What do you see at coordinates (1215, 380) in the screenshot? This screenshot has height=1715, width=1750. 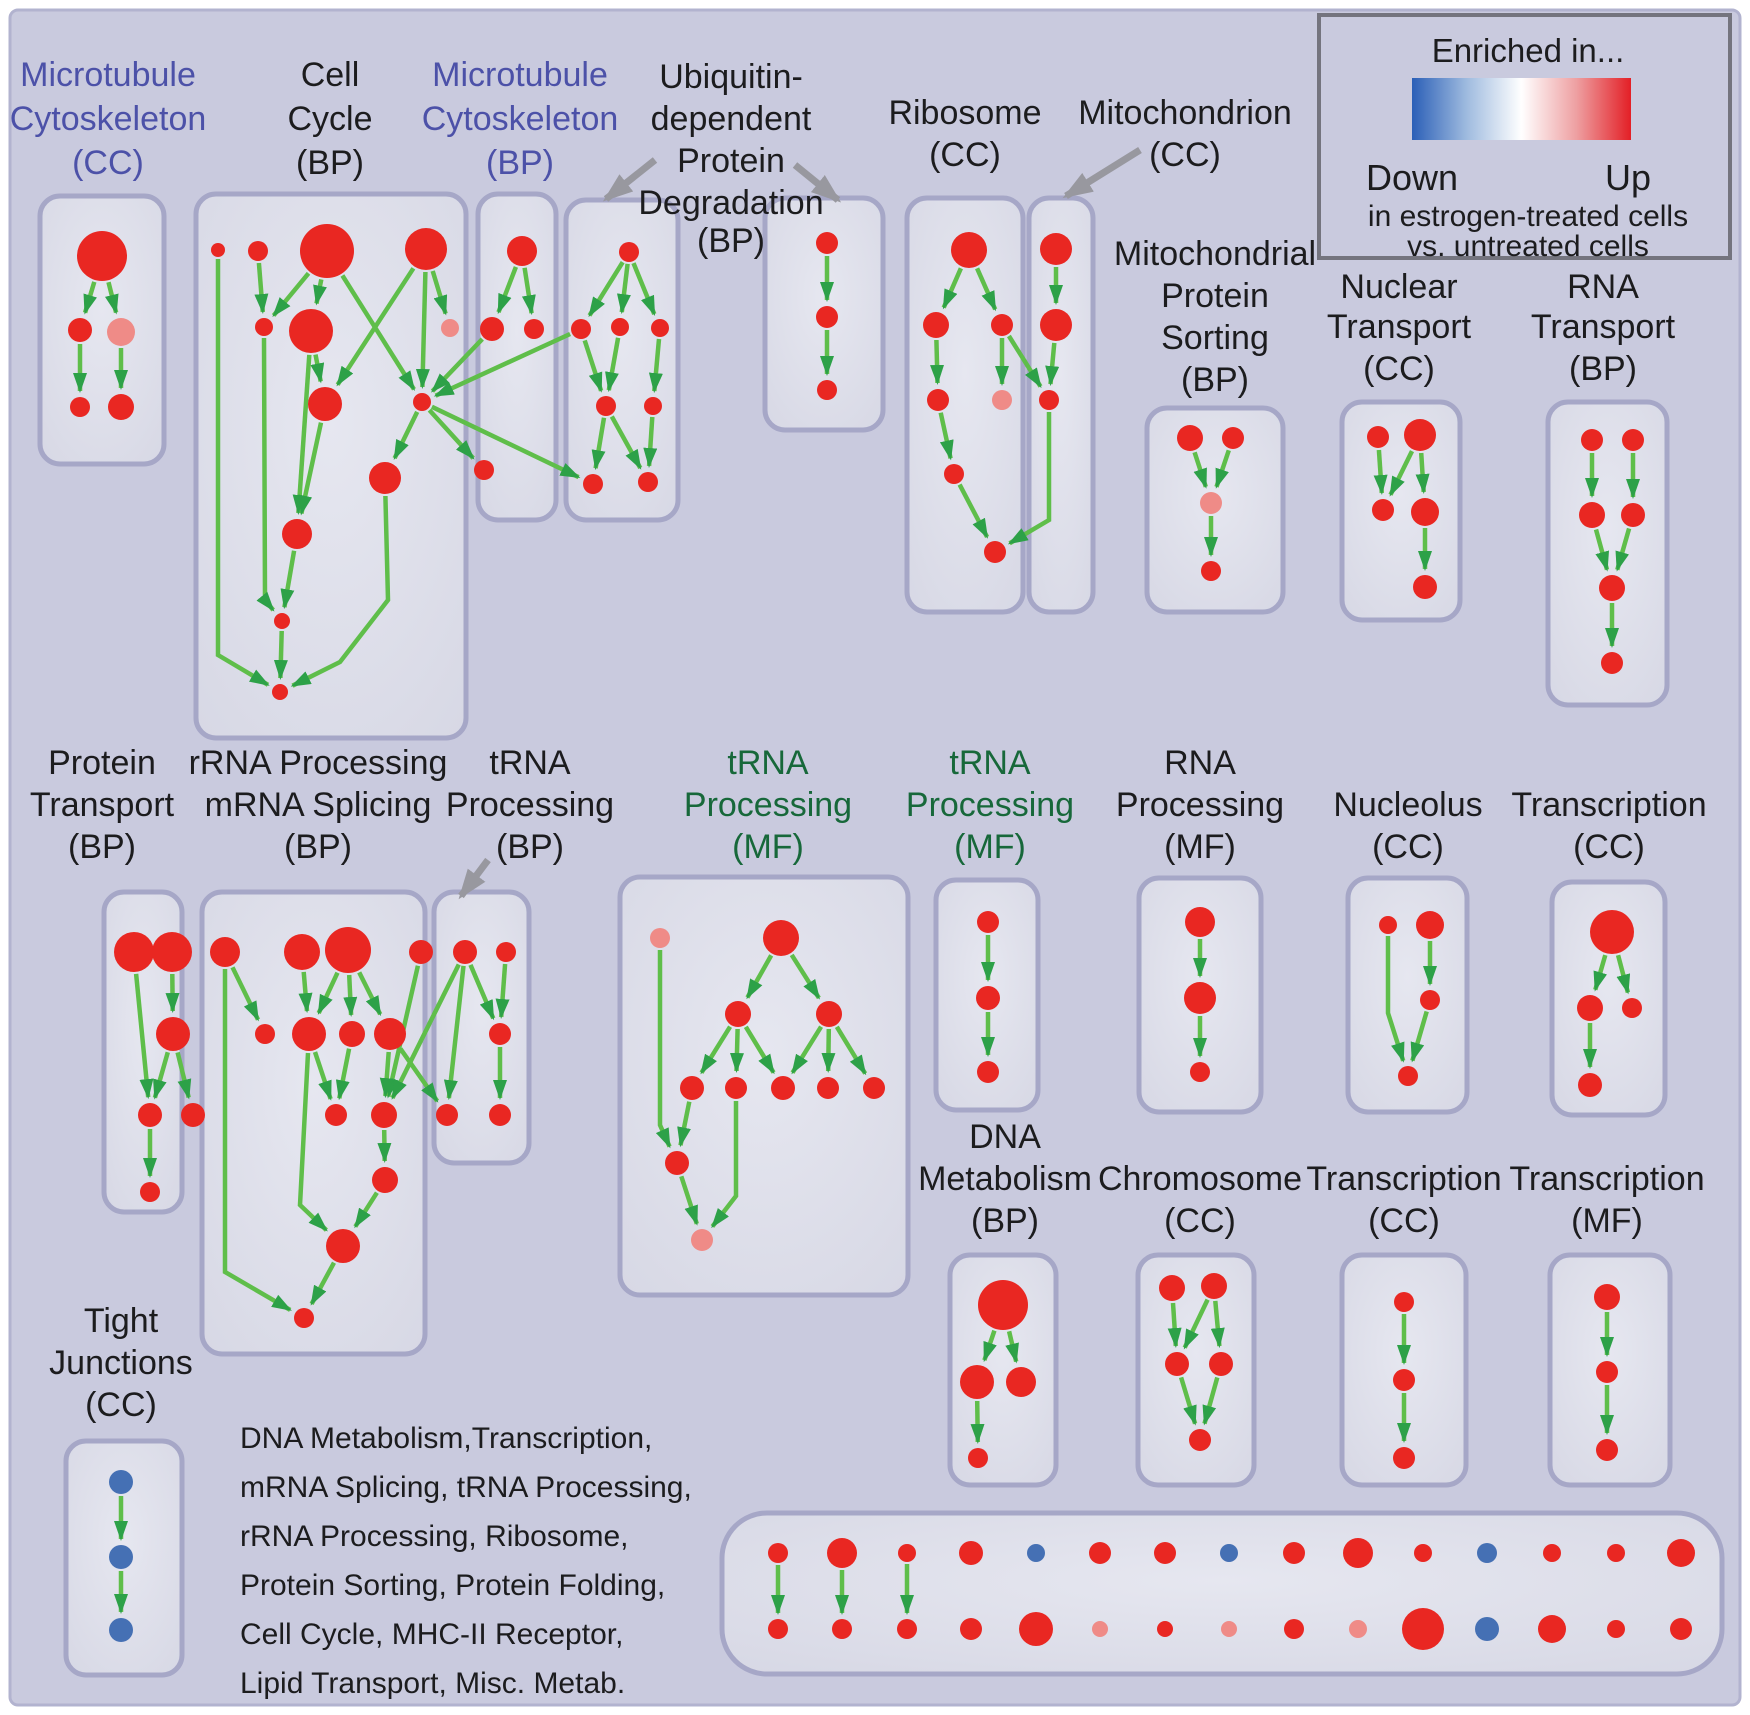 I see `mitochondrial-protein-sorting-bp-label: (BP)` at bounding box center [1215, 380].